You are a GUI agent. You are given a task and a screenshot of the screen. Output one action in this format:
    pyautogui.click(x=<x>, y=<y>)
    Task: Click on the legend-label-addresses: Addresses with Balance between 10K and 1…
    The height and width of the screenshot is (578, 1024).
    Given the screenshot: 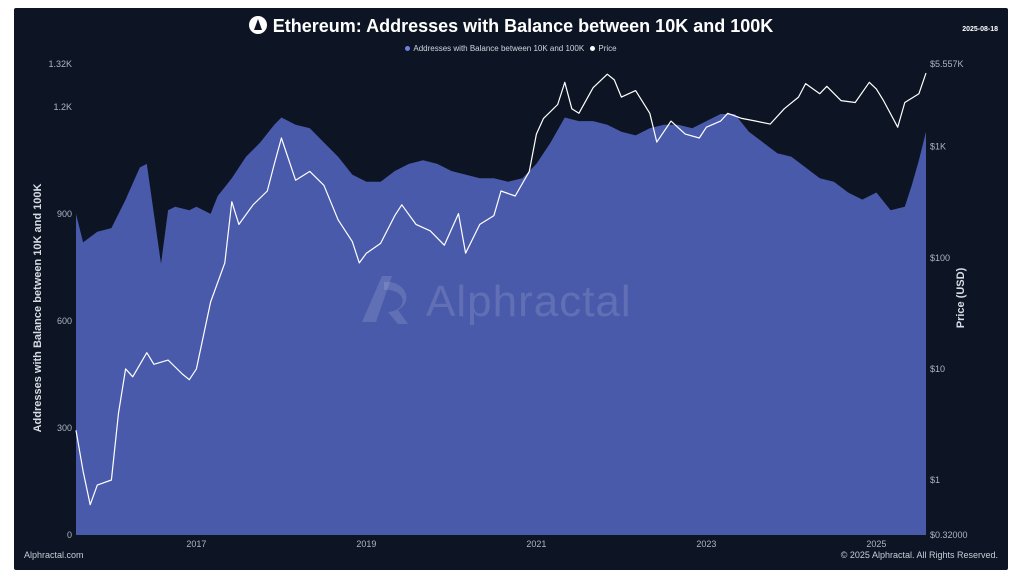 What is the action you would take?
    pyautogui.click(x=499, y=48)
    